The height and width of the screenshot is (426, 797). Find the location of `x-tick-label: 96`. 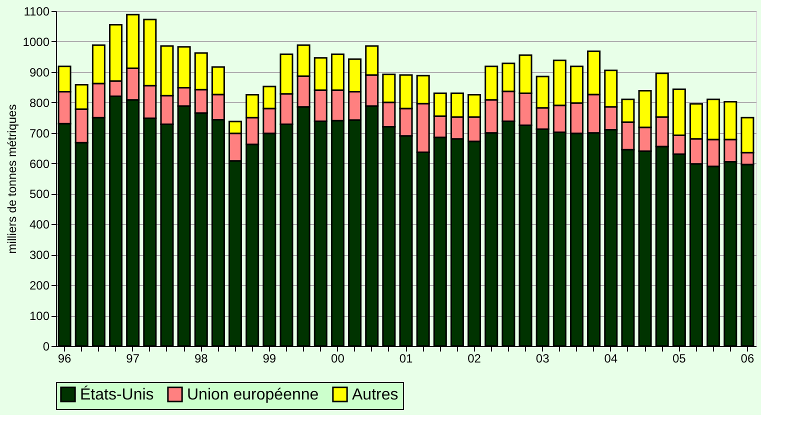

x-tick-label: 96 is located at coordinates (65, 359).